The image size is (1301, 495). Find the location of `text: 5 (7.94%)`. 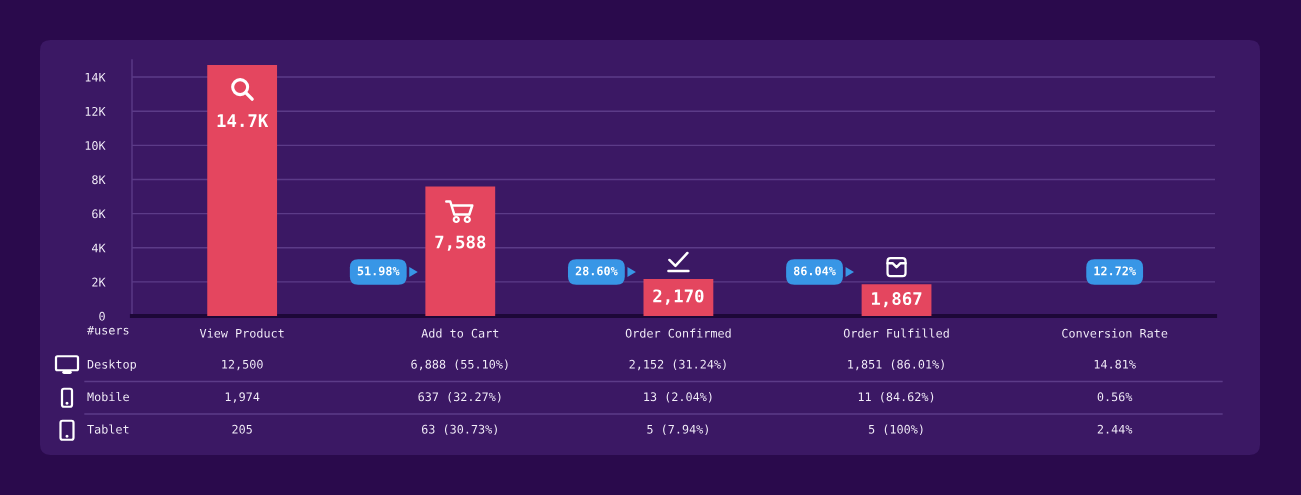

text: 5 (7.94%) is located at coordinates (677, 430).